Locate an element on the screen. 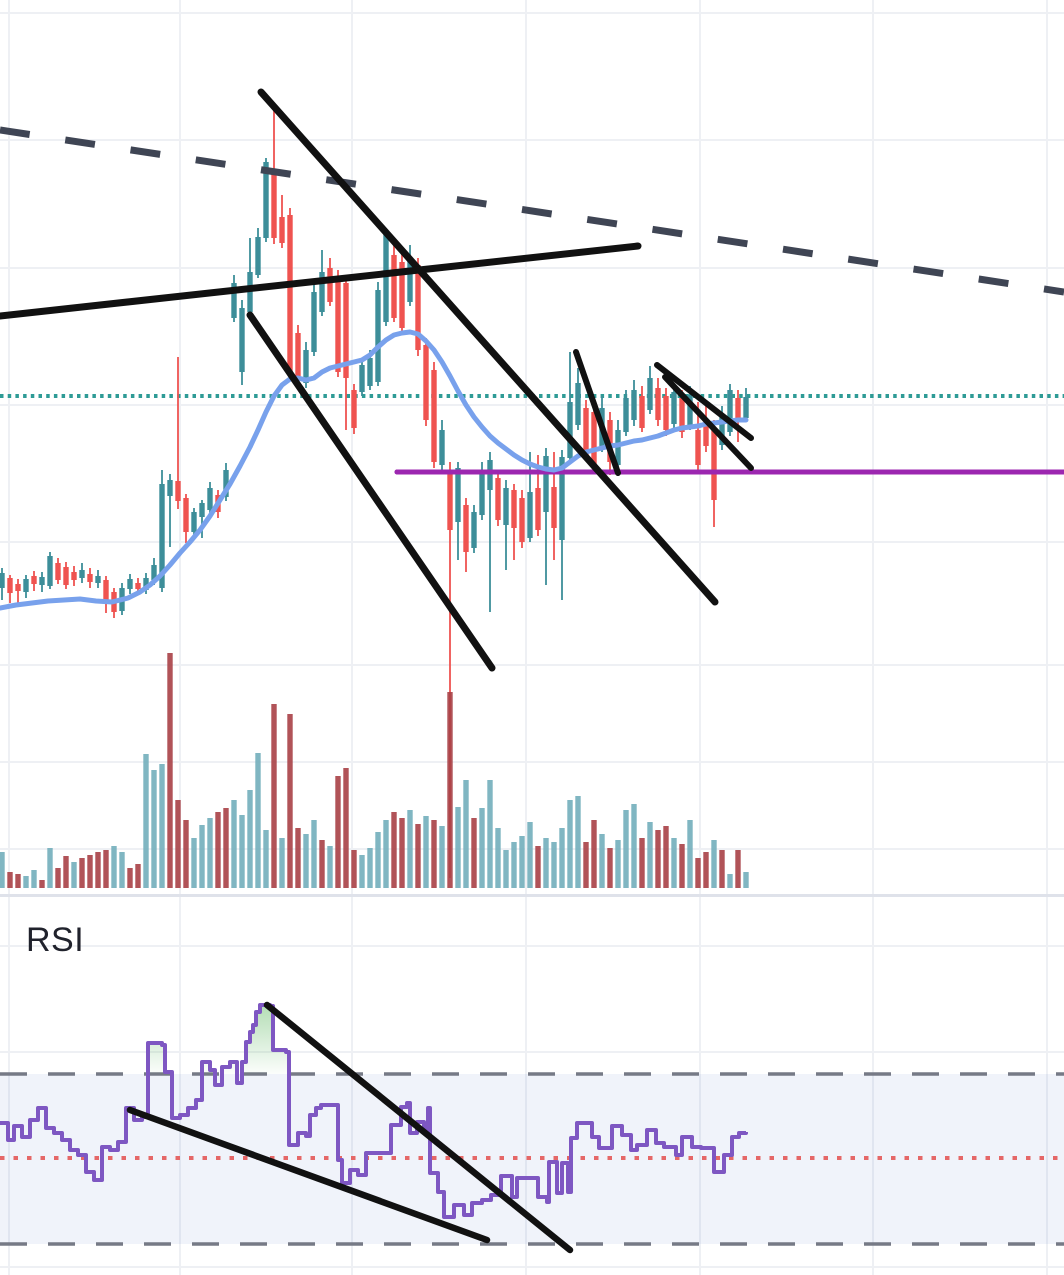 This screenshot has height=1275, width=1064. rsi-line is located at coordinates (374, 1111).